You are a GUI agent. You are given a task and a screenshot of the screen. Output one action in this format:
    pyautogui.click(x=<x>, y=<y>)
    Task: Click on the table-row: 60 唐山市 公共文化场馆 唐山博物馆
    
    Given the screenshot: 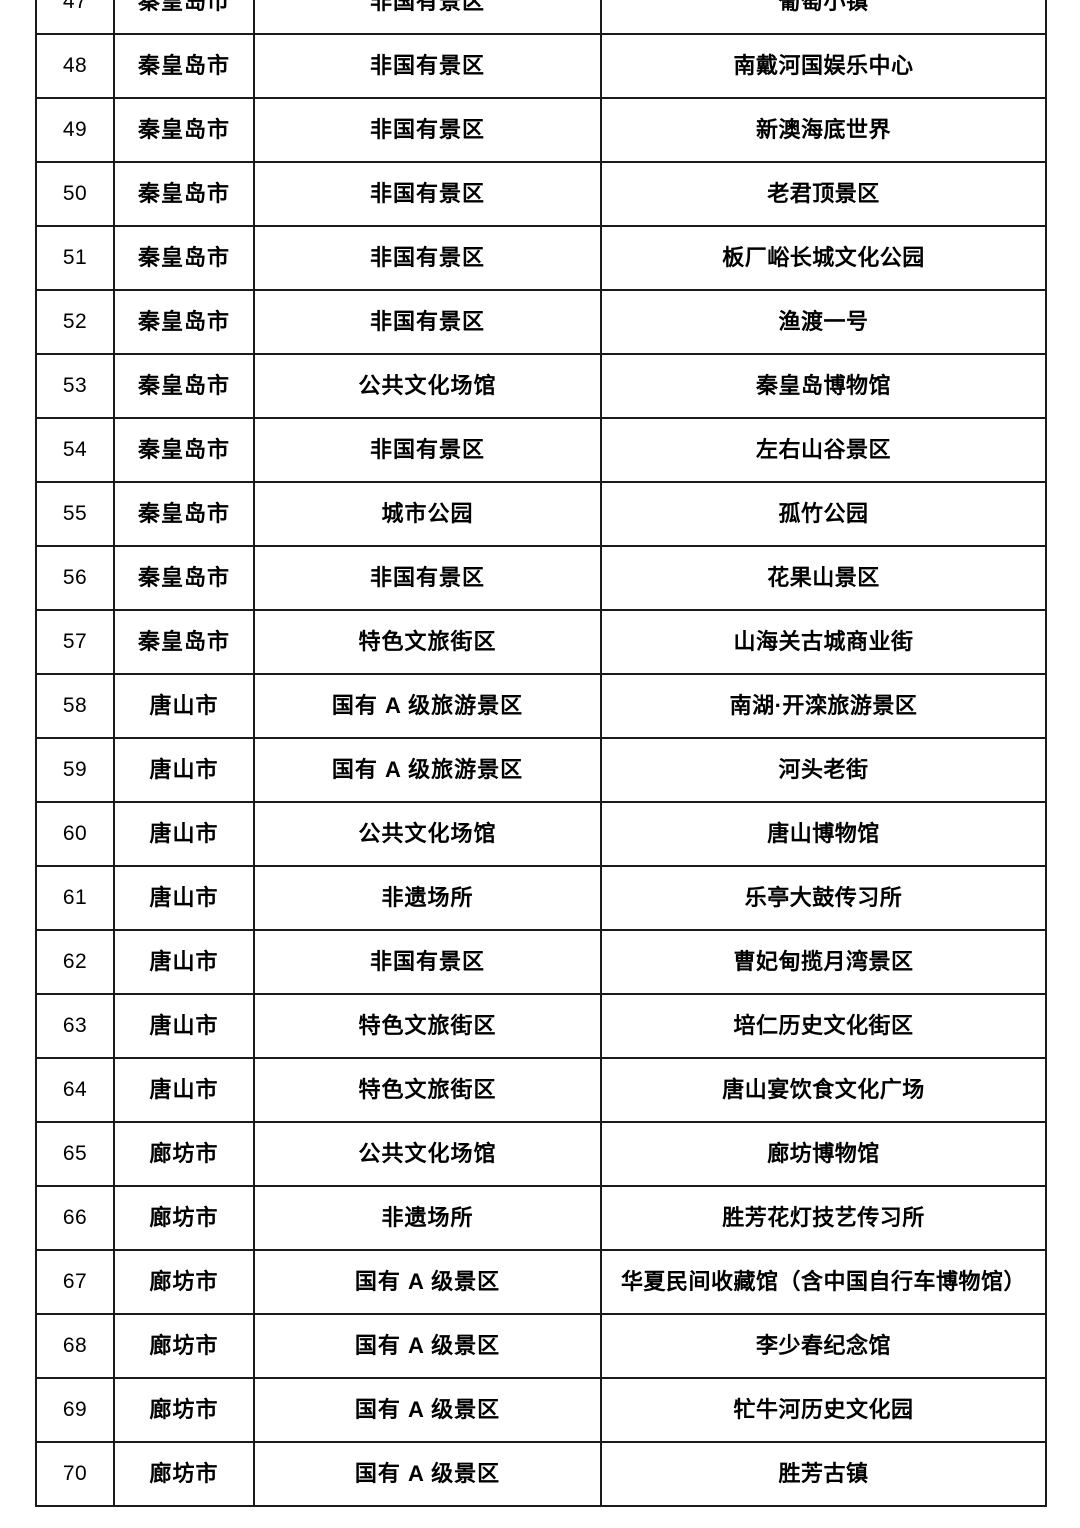 What is the action you would take?
    pyautogui.click(x=541, y=834)
    